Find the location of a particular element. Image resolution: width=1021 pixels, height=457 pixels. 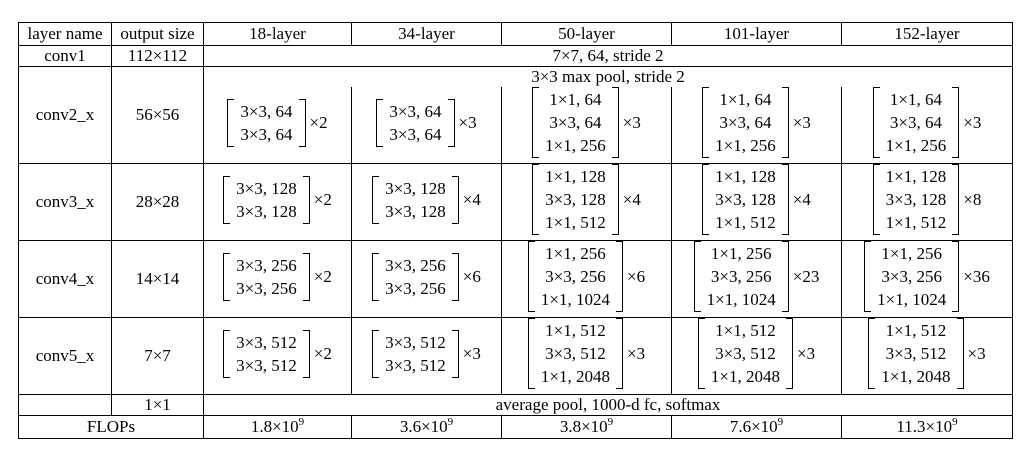

block-cell-152: 1×1, 512 3×3, 512 1×1, 2048 ×3 is located at coordinates (927, 356).